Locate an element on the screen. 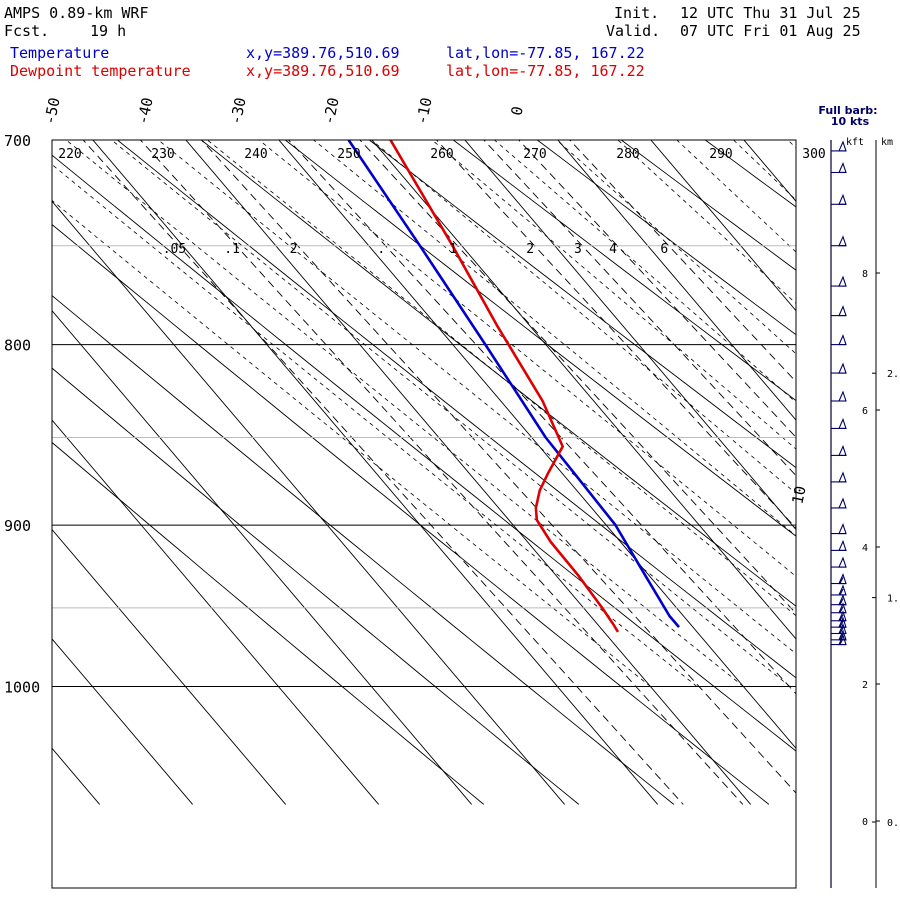  model-title: AMPS 0.89-km WRF is located at coordinates (76, 13).